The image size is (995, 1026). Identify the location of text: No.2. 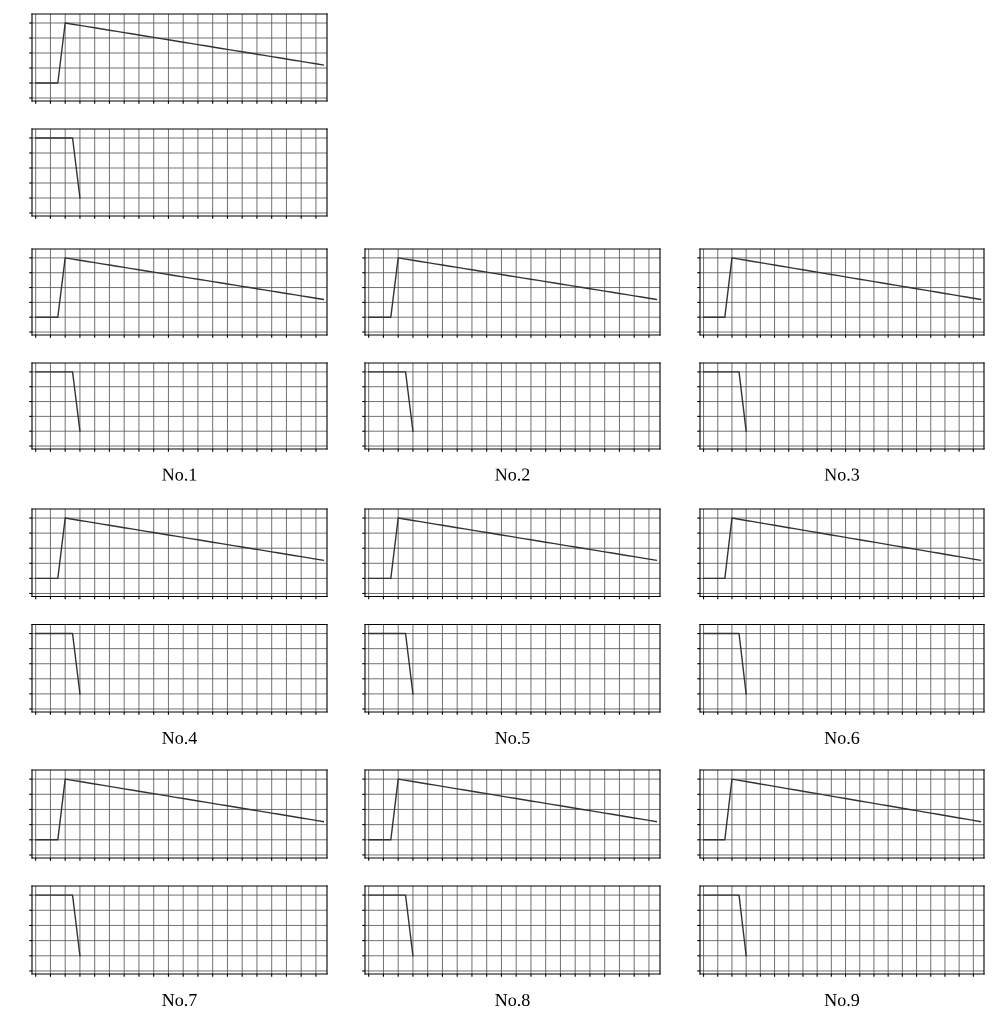
(512, 474).